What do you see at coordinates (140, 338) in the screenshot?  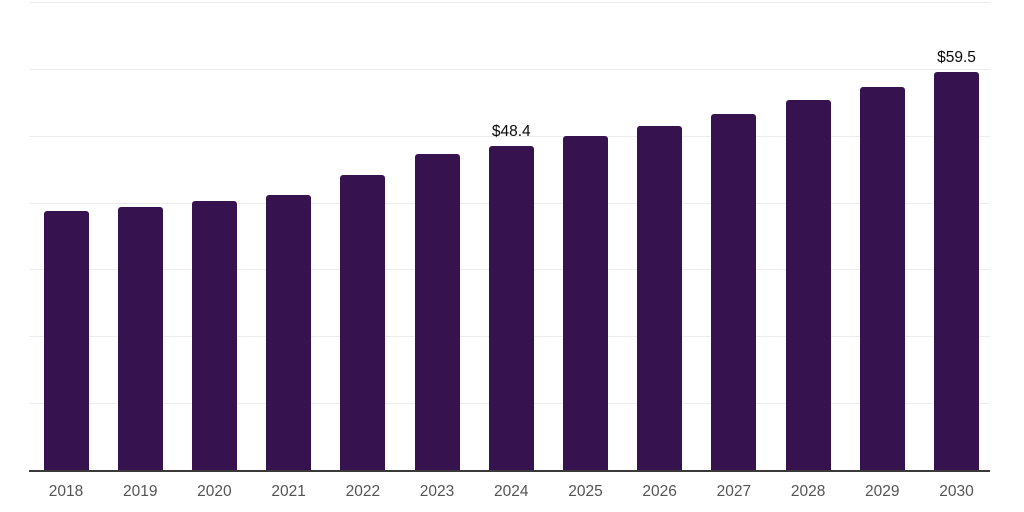 I see `bar-2019` at bounding box center [140, 338].